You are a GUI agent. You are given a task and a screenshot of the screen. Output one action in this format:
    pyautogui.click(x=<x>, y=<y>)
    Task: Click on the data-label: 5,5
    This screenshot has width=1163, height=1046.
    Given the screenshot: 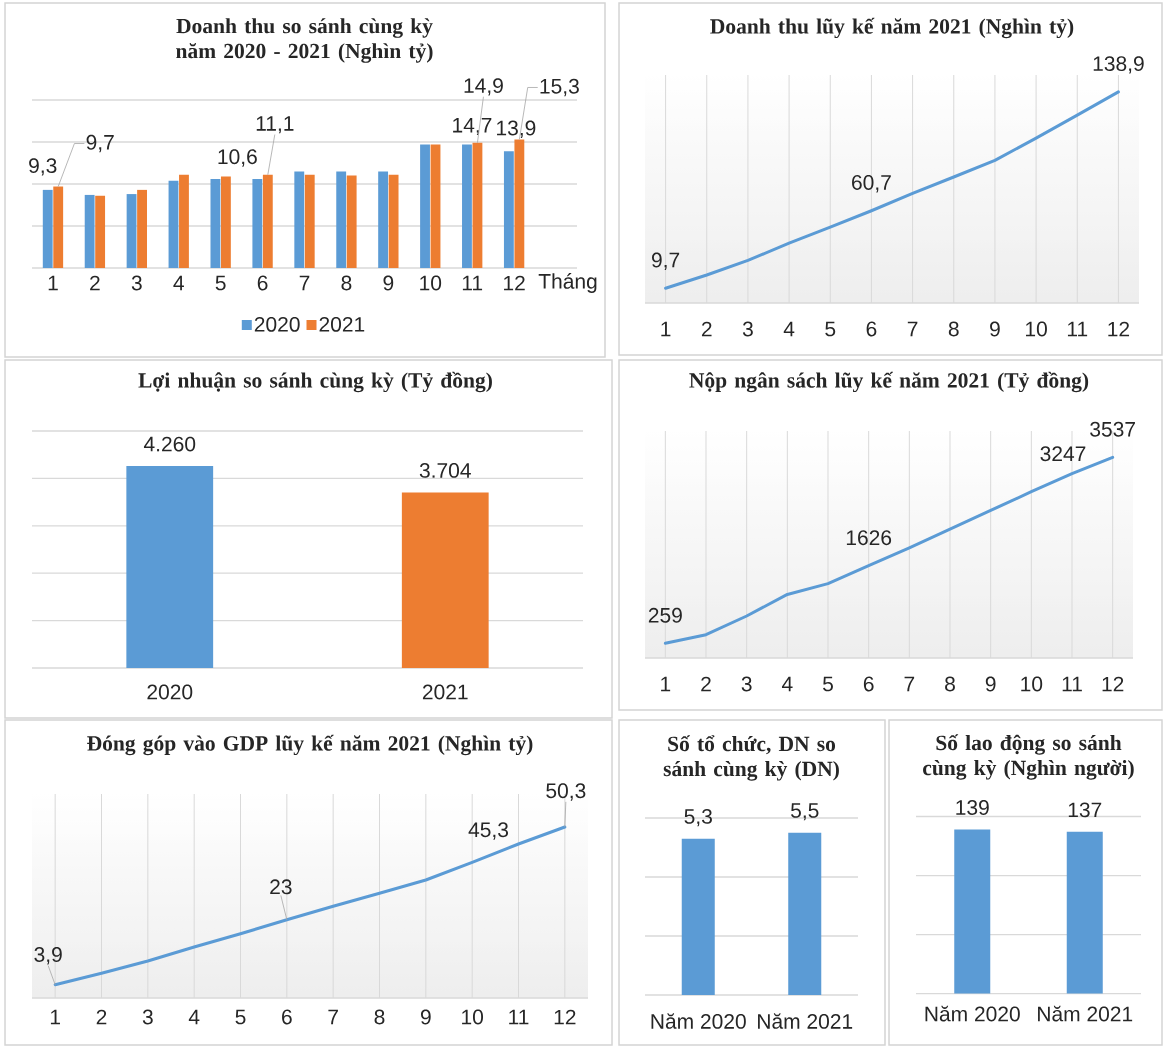 What is the action you would take?
    pyautogui.click(x=805, y=812)
    